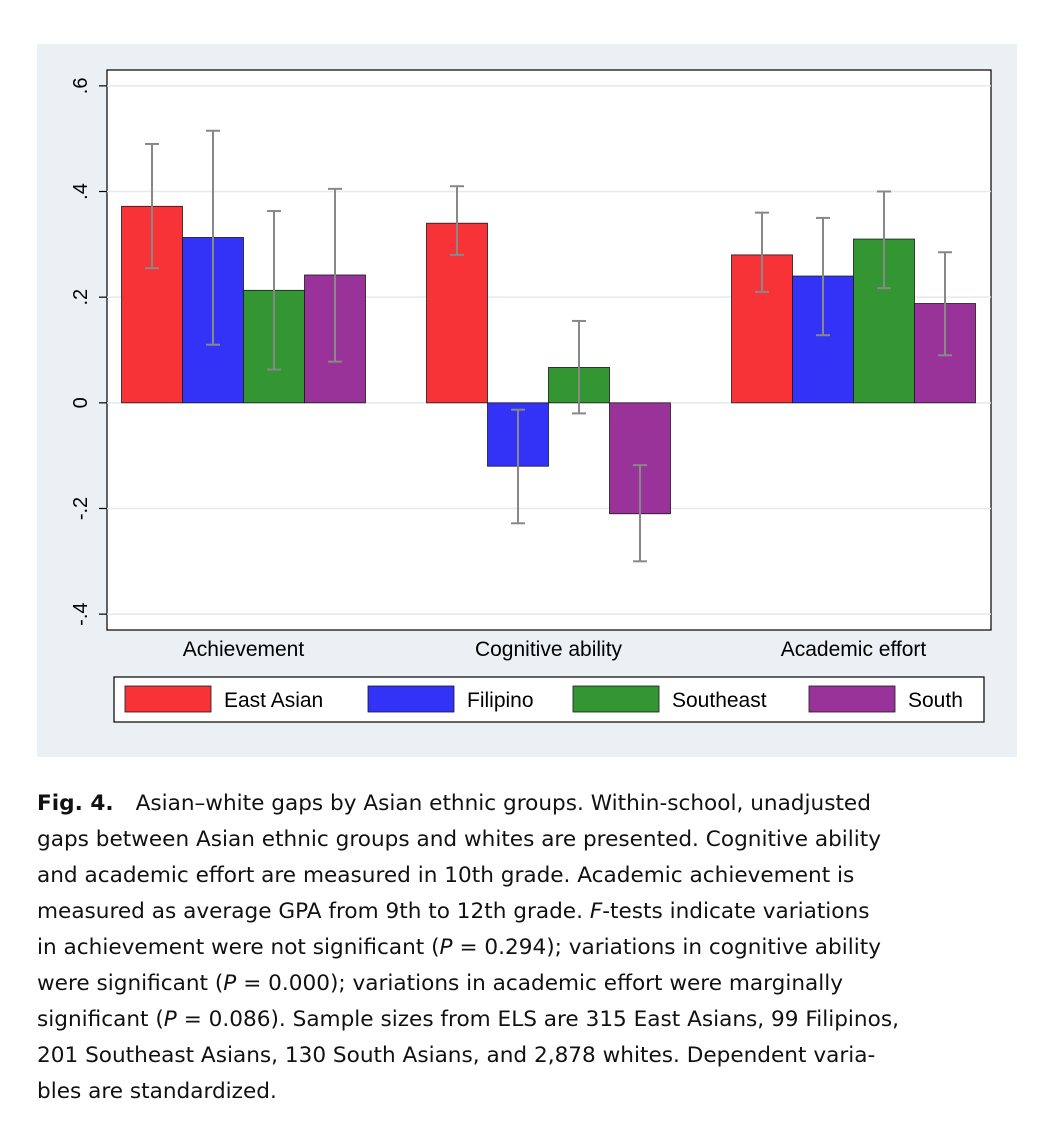 This screenshot has height=1126, width=1049. I want to click on legend-swatch-filipino, so click(411, 699).